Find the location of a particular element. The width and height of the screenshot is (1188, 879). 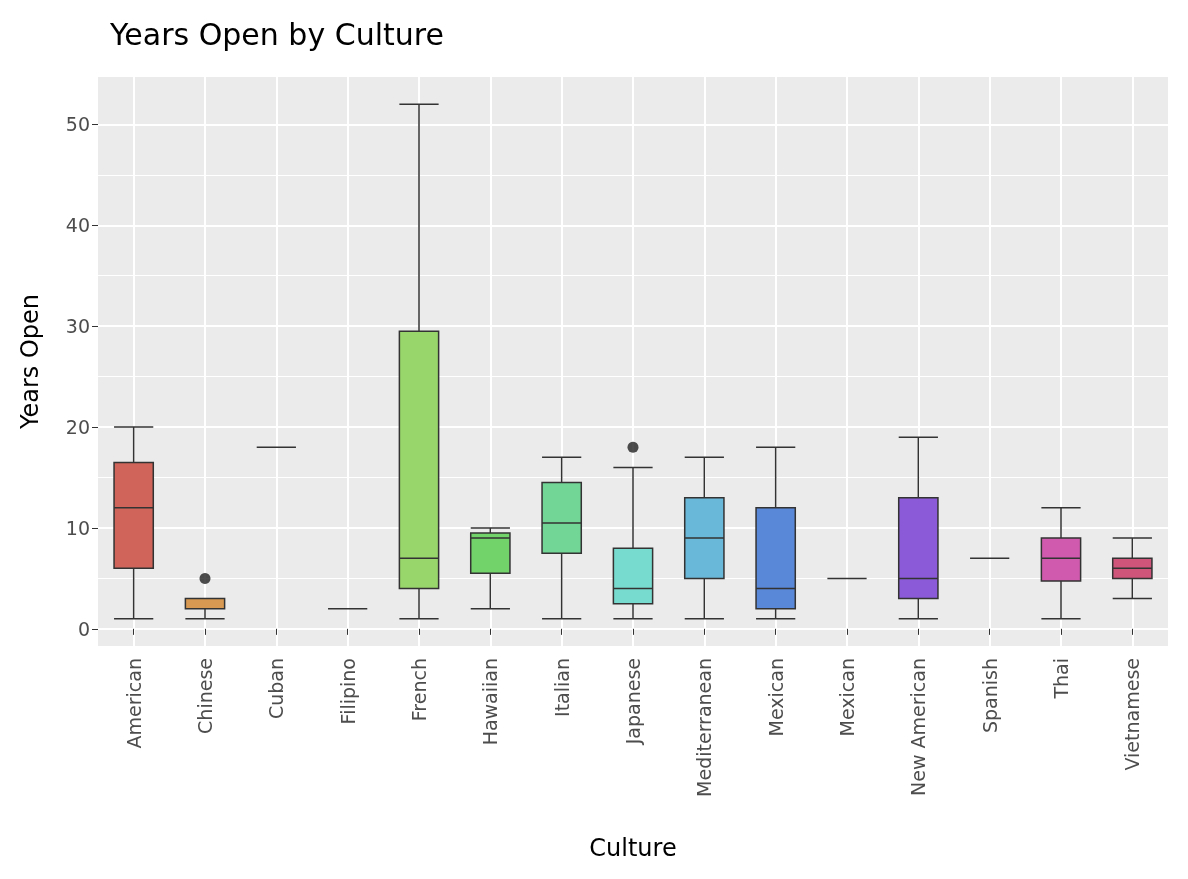

y-axis-title: Years Open is located at coordinates (30, 362).